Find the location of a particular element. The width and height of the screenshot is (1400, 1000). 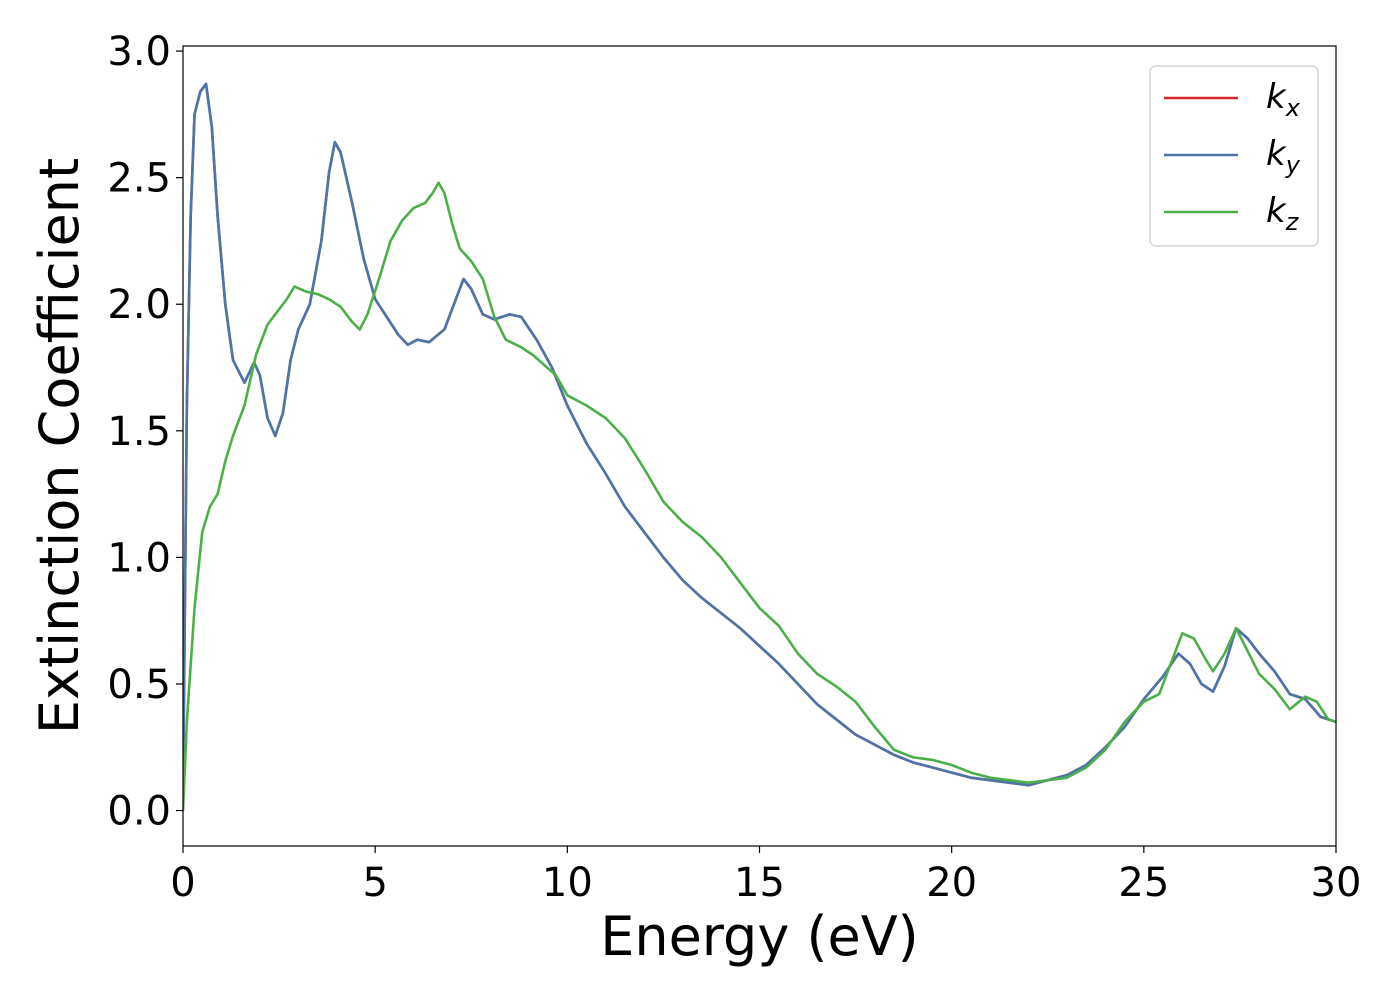

x-tick-label: 20 is located at coordinates (951, 883).